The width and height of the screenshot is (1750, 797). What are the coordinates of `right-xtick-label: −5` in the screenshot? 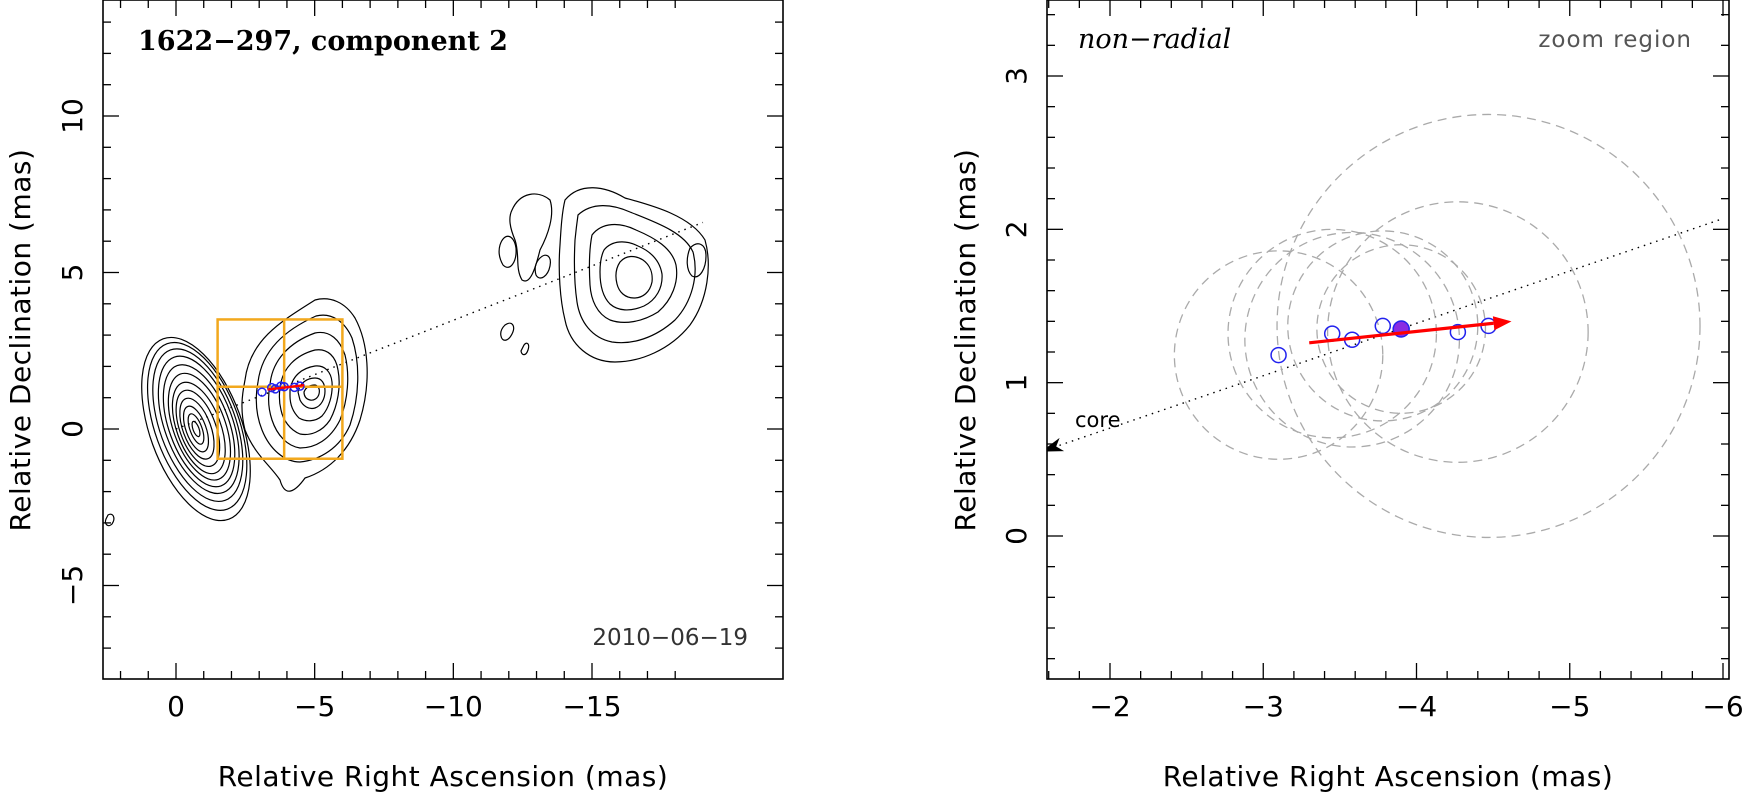 It's located at (1569, 706).